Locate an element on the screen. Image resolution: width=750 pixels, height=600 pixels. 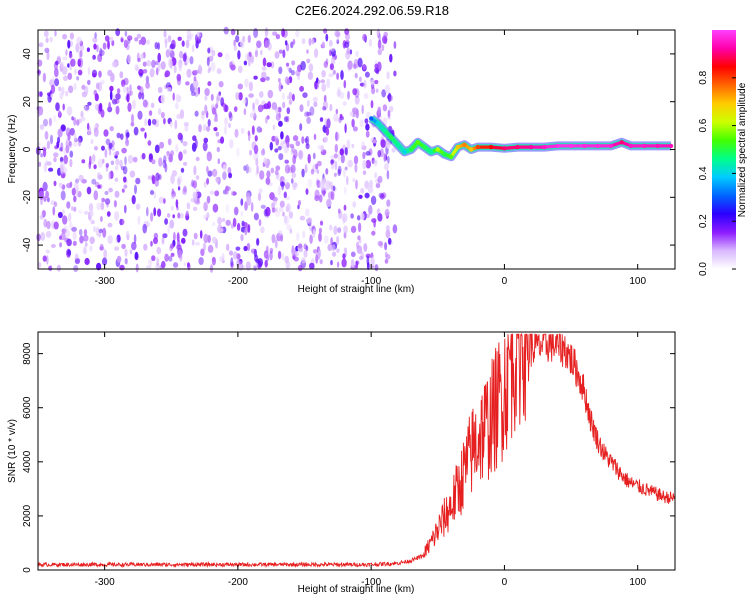
spectrogram-y-axis-label: Frequency (Hz) is located at coordinates (12, 149).